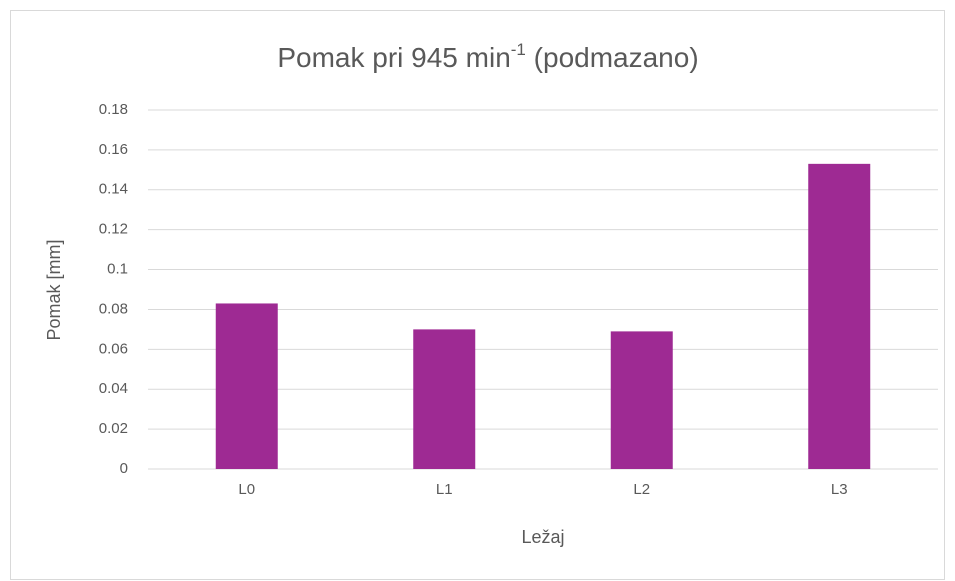 Image resolution: width=955 pixels, height=581 pixels. I want to click on y-tick-label: 0.16, so click(113, 149).